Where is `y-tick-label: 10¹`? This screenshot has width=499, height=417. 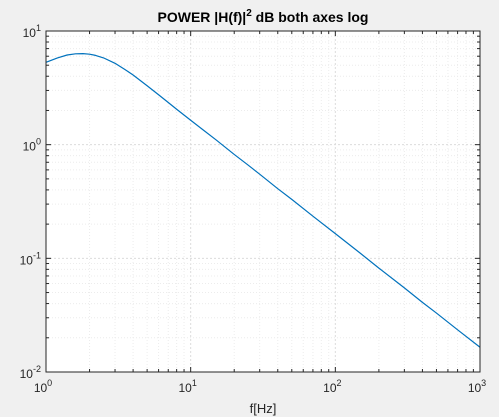
y-tick-label: 10¹ is located at coordinates (32, 31).